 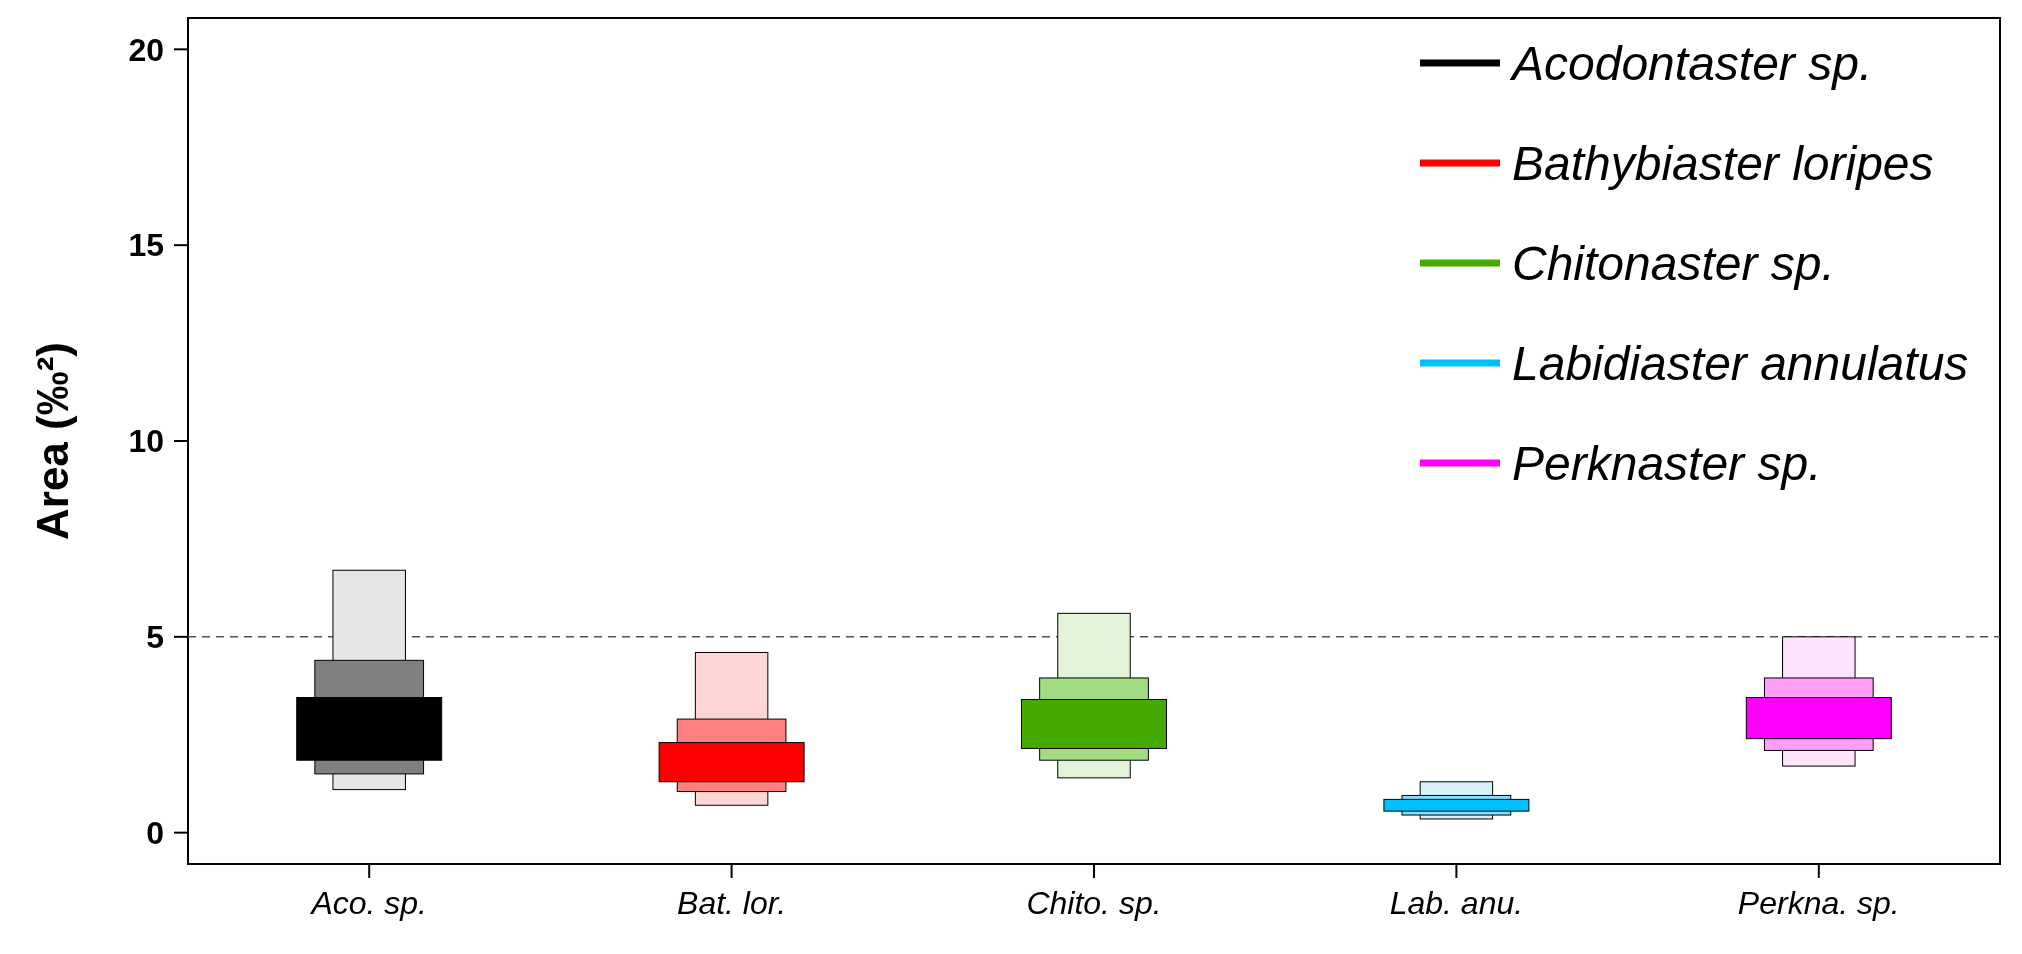 I want to click on annotation: Labidiaster annulatus, so click(x=1740, y=363).